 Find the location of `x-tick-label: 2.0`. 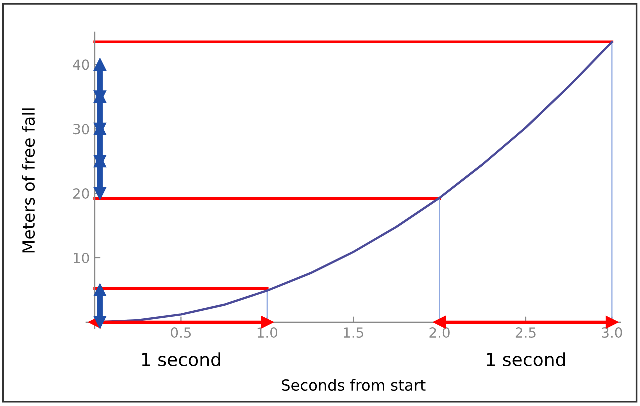

x-tick-label: 2.0 is located at coordinates (440, 333).